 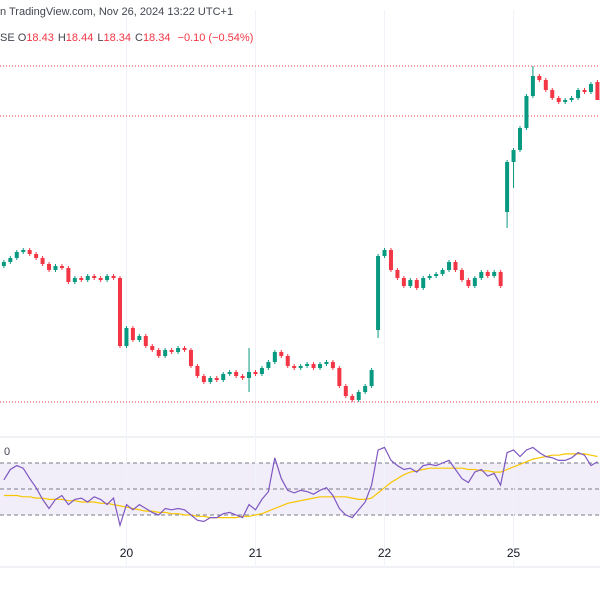 What do you see at coordinates (22, 38) in the screenshot?
I see `ohlc-key: O` at bounding box center [22, 38].